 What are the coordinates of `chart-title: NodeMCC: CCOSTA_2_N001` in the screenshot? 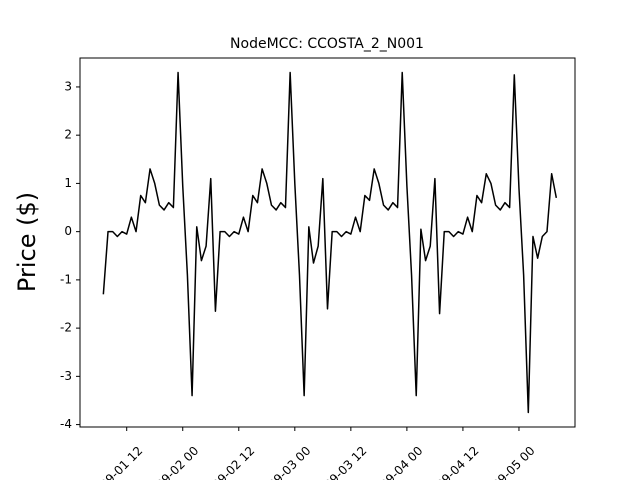 It's located at (327, 44).